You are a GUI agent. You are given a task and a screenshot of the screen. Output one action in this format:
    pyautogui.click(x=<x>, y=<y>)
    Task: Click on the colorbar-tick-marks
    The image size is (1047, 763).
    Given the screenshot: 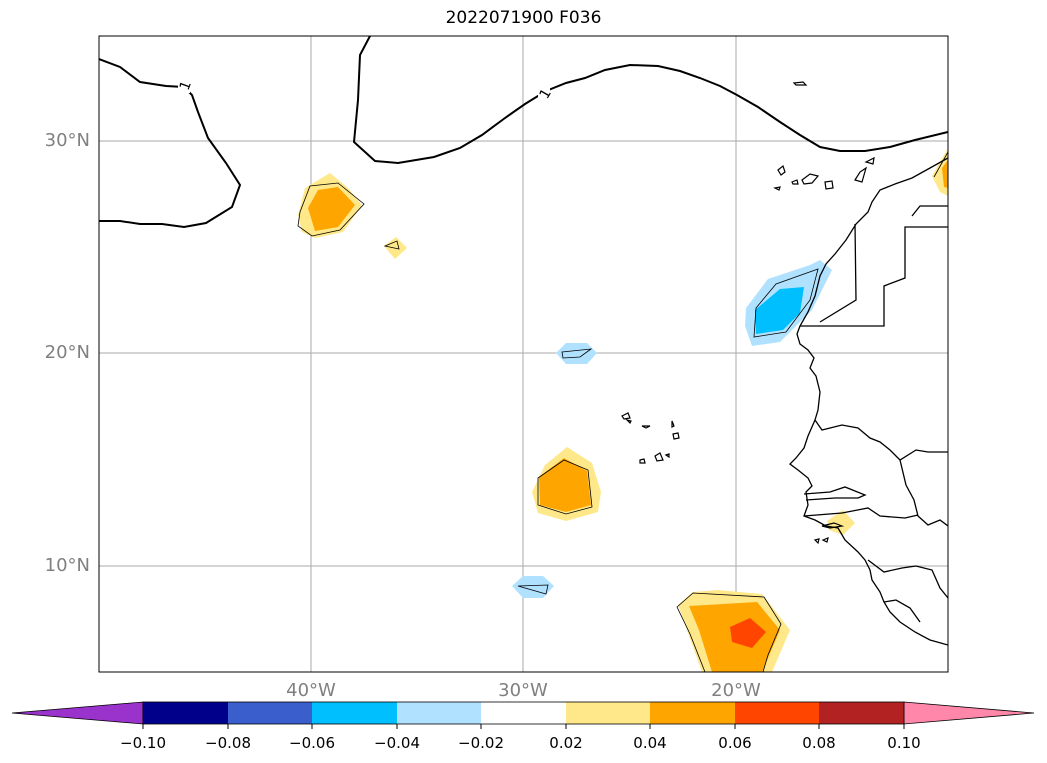 What is the action you would take?
    pyautogui.click(x=523, y=726)
    